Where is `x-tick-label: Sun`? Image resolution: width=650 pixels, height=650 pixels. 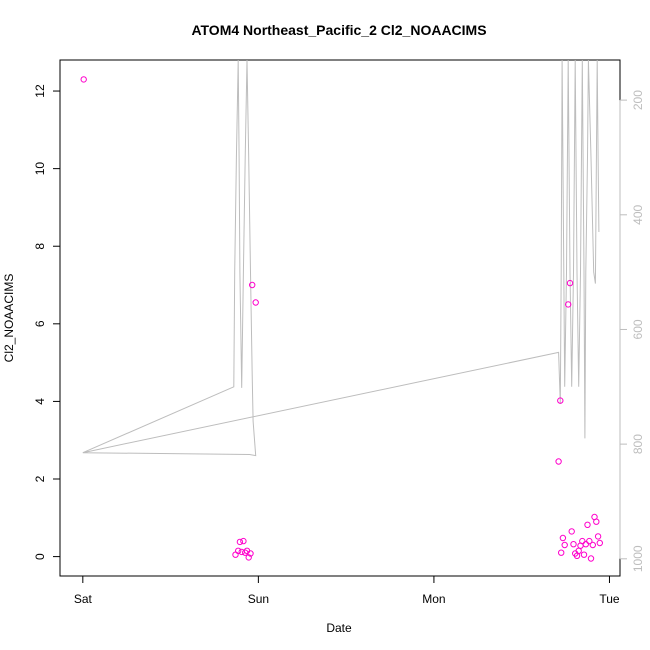 x-tick-label: Sun is located at coordinates (258, 599).